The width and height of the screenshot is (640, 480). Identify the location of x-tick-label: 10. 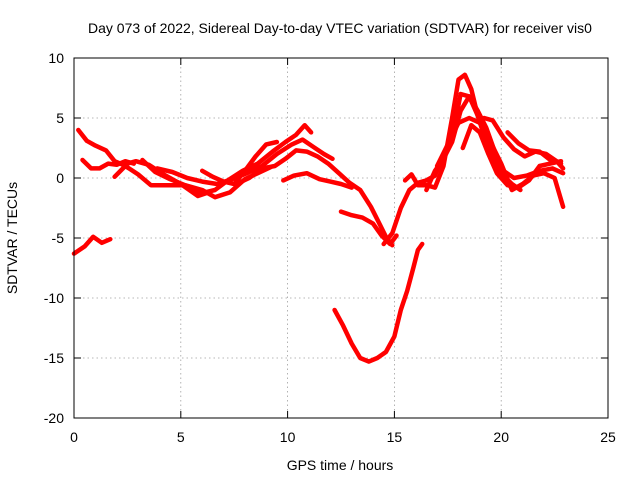
(288, 437).